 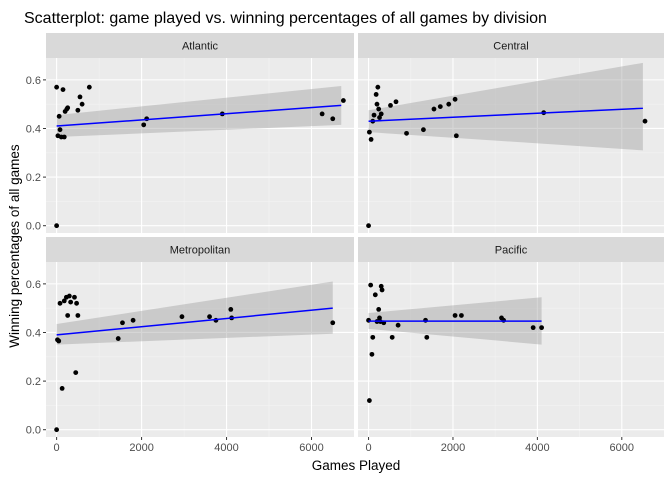 I want to click on strip-label-pacific: Pacific, so click(x=511, y=251).